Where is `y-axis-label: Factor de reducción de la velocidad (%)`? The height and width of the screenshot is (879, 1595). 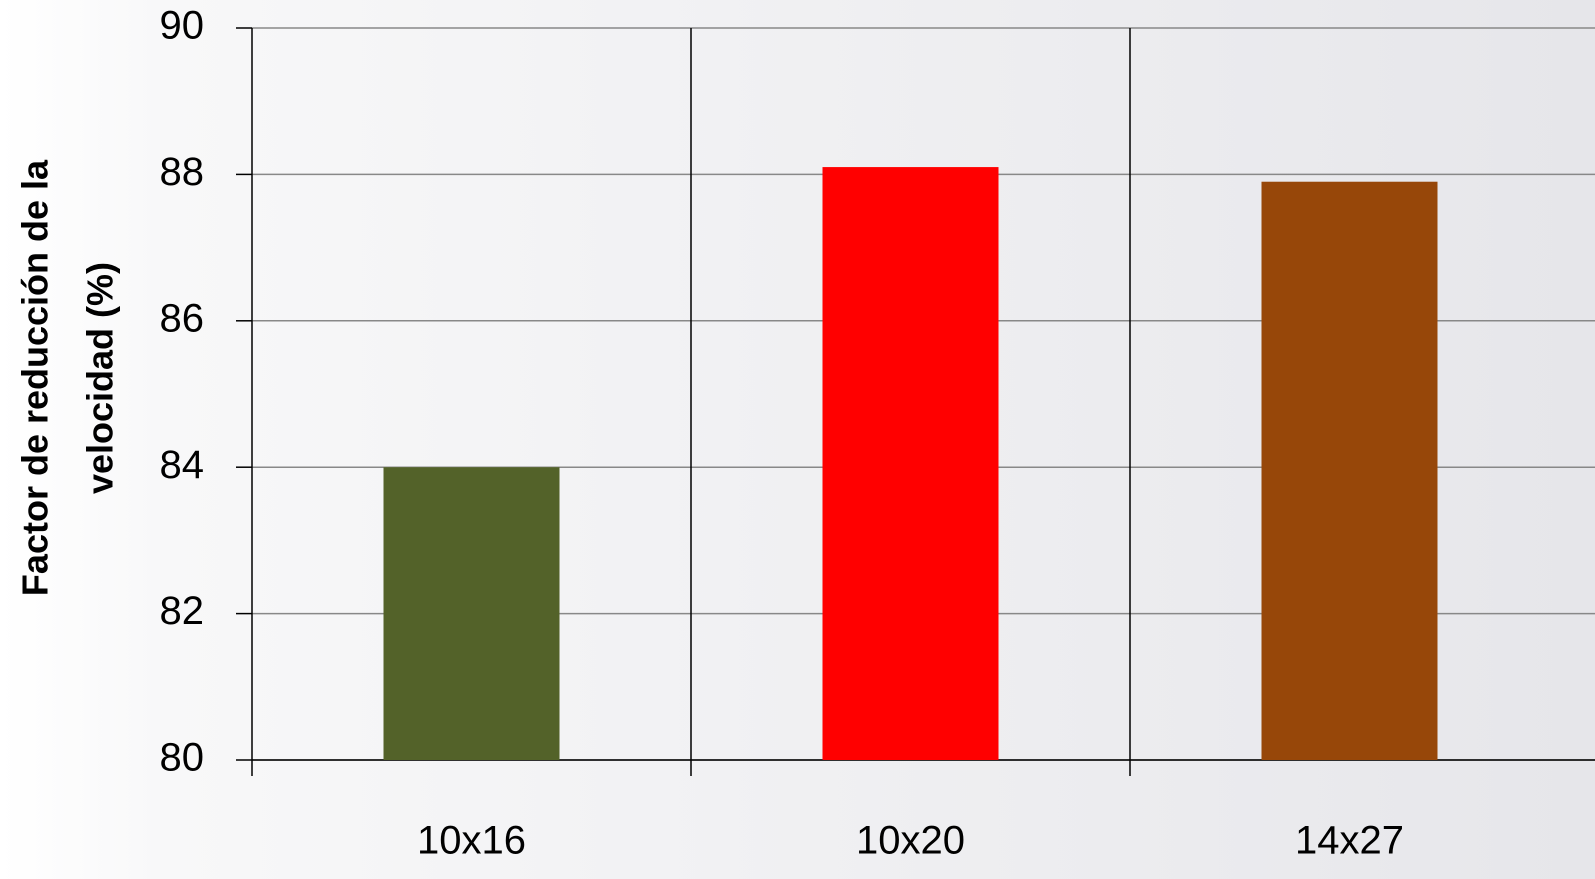
y-axis-label: Factor de reducción de la velocidad (%) is located at coordinates (68, 377).